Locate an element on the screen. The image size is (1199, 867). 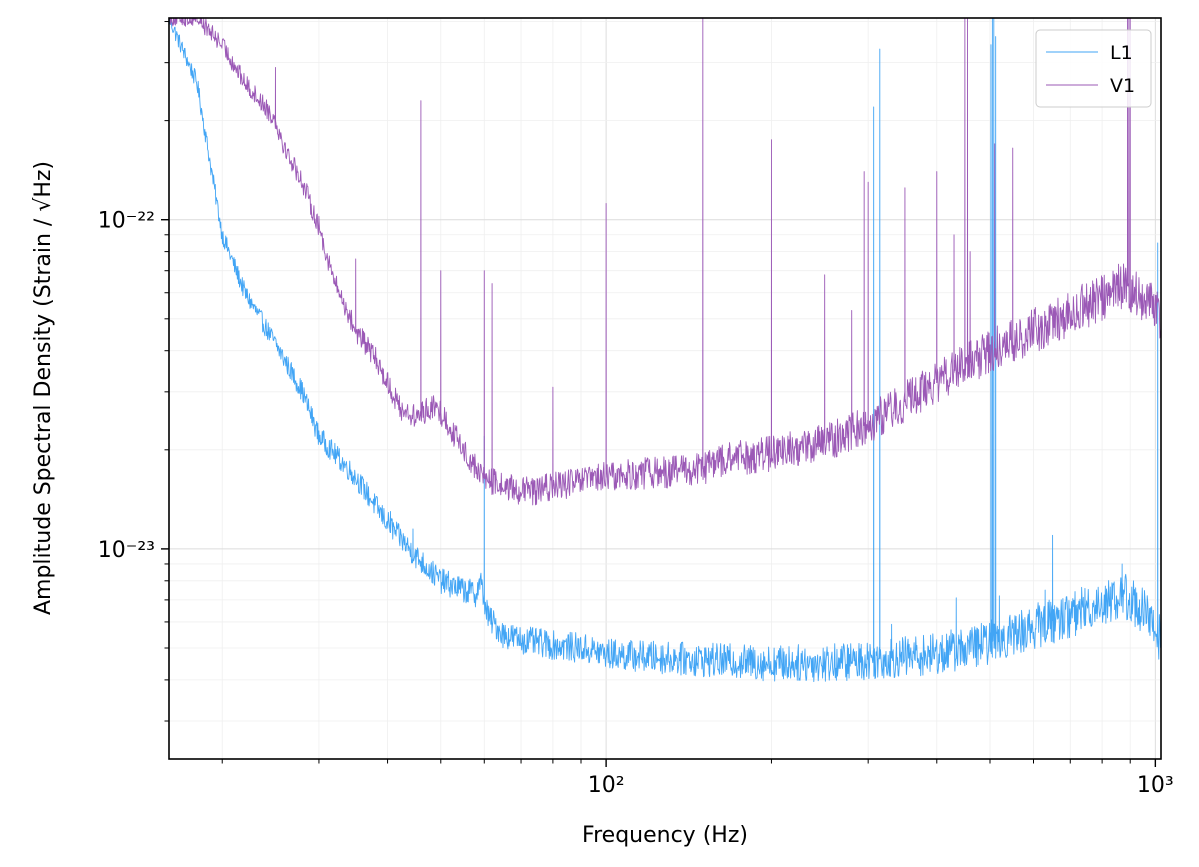
x-axis-label: Frequency (Hz) is located at coordinates (665, 835).